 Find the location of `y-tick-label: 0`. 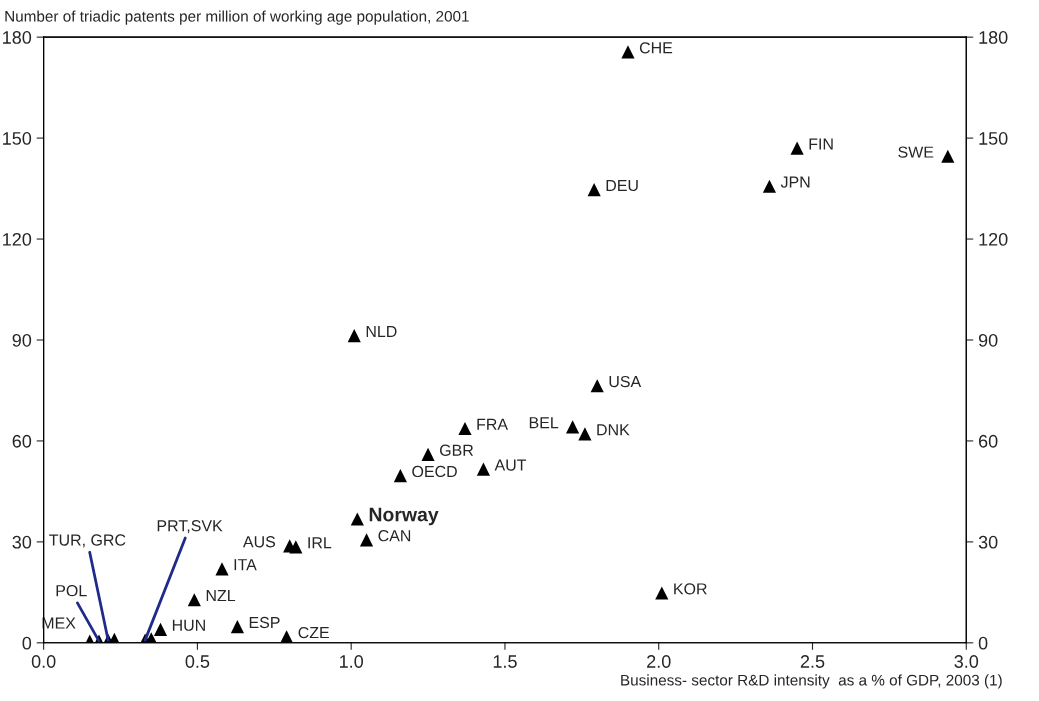

y-tick-label: 0 is located at coordinates (27, 643).